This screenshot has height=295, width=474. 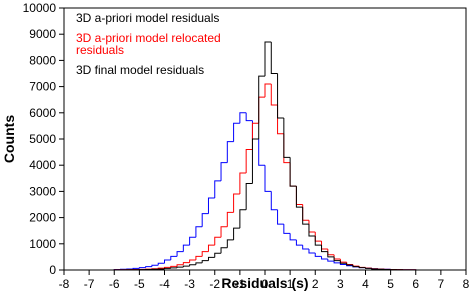 What do you see at coordinates (64, 284) in the screenshot?
I see `x-tick-label: -8` at bounding box center [64, 284].